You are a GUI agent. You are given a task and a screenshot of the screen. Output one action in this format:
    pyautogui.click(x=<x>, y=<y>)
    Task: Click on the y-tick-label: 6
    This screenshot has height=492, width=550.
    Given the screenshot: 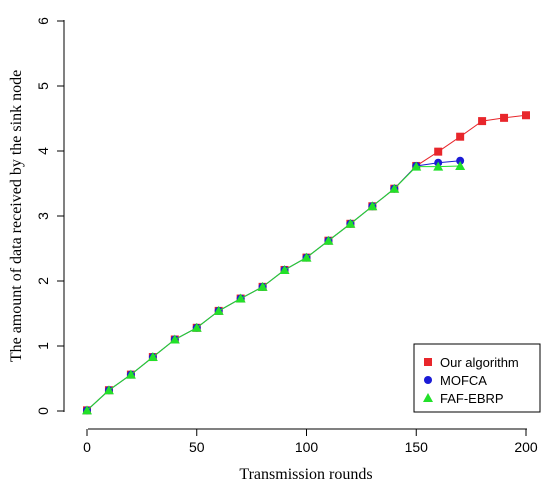 What is the action you would take?
    pyautogui.click(x=43, y=21)
    